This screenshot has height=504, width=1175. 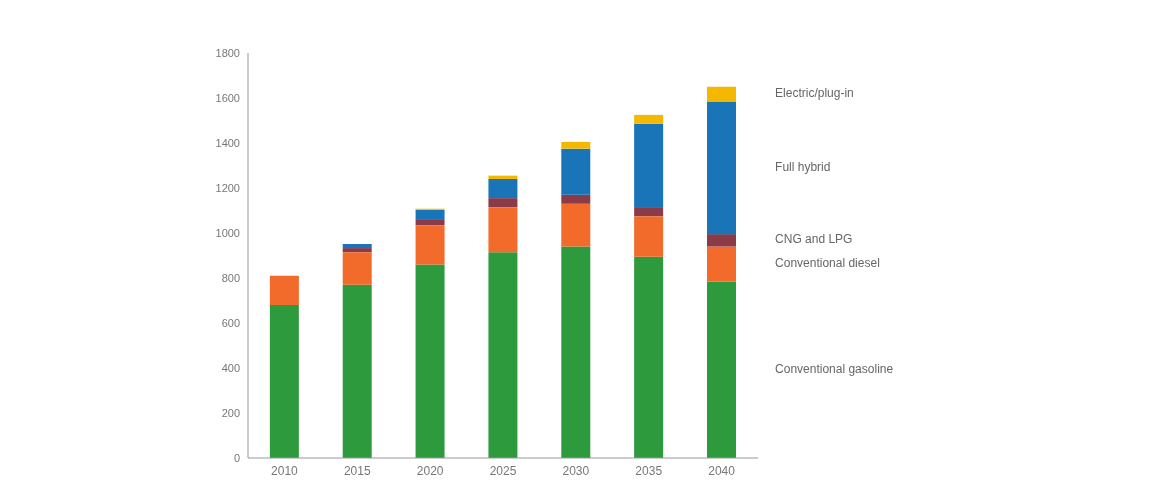 What do you see at coordinates (227, 142) in the screenshot?
I see `y-tick-label: 1400` at bounding box center [227, 142].